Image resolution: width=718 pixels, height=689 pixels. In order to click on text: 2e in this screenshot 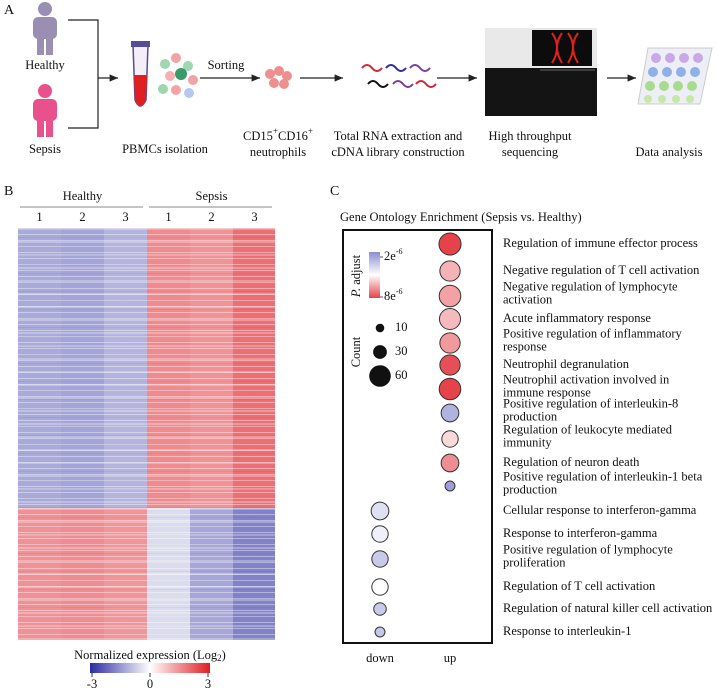, I will do `click(390, 256)`.